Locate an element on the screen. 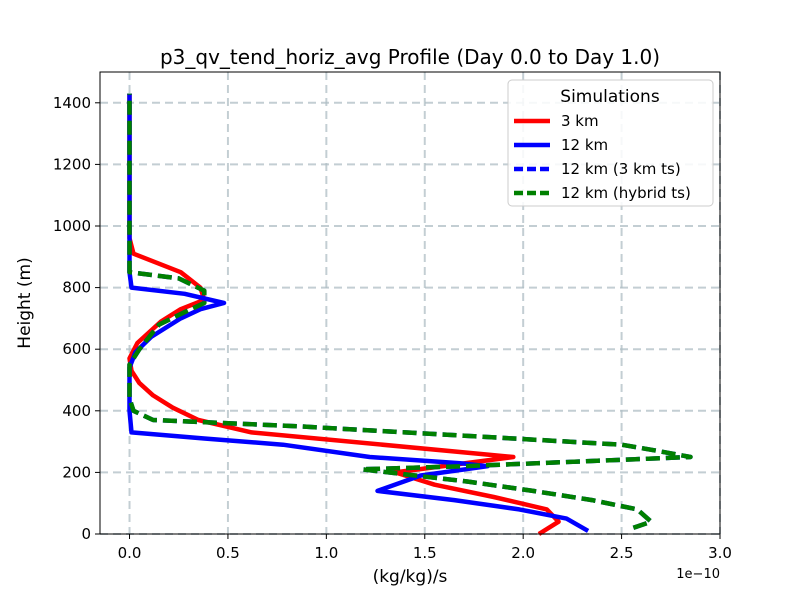 This screenshot has height=604, width=800. y-tick-label: 600 is located at coordinates (76, 349).